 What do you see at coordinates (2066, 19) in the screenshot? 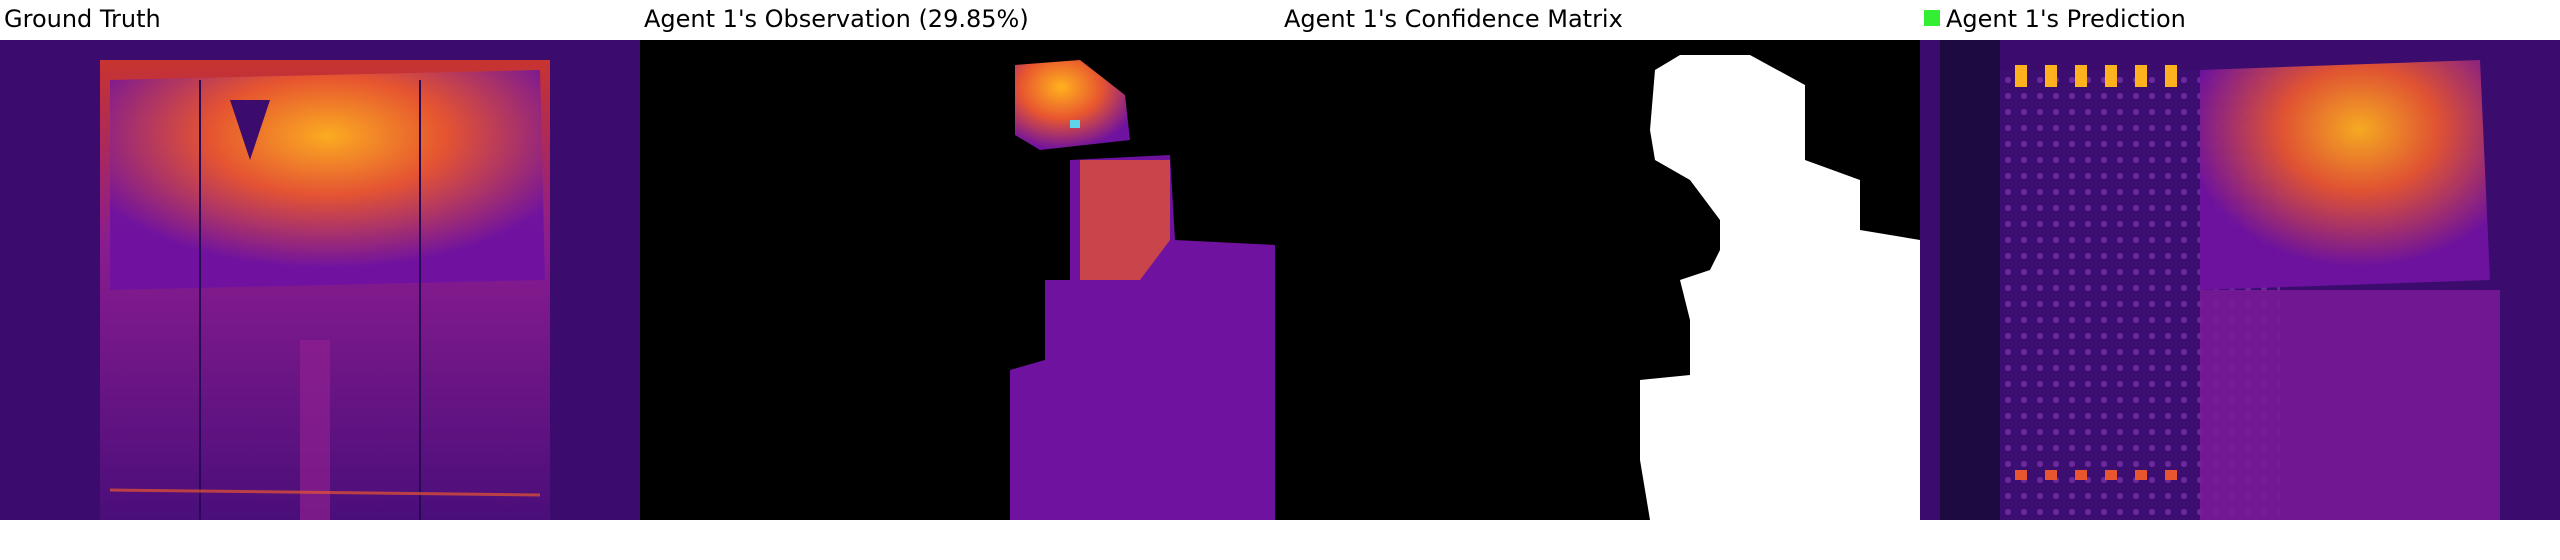
I see `panel-title-text: Agent 1's Prediction` at bounding box center [2066, 19].